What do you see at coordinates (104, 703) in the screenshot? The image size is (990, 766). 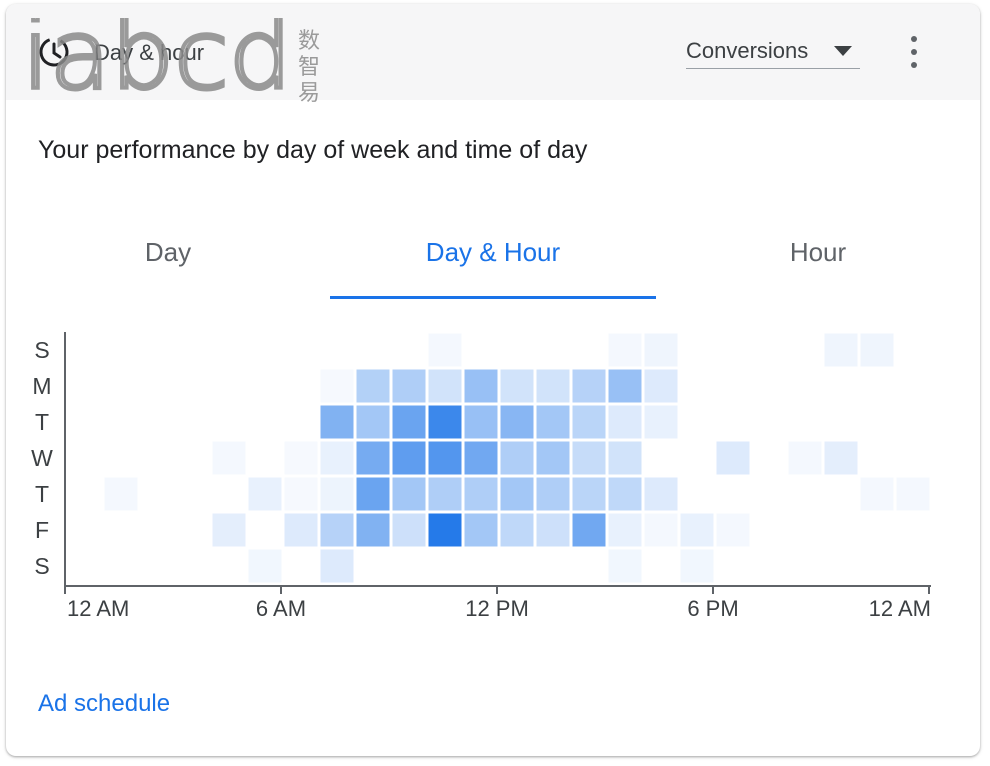 I see `ad-schedule-link: Ad schedule` at bounding box center [104, 703].